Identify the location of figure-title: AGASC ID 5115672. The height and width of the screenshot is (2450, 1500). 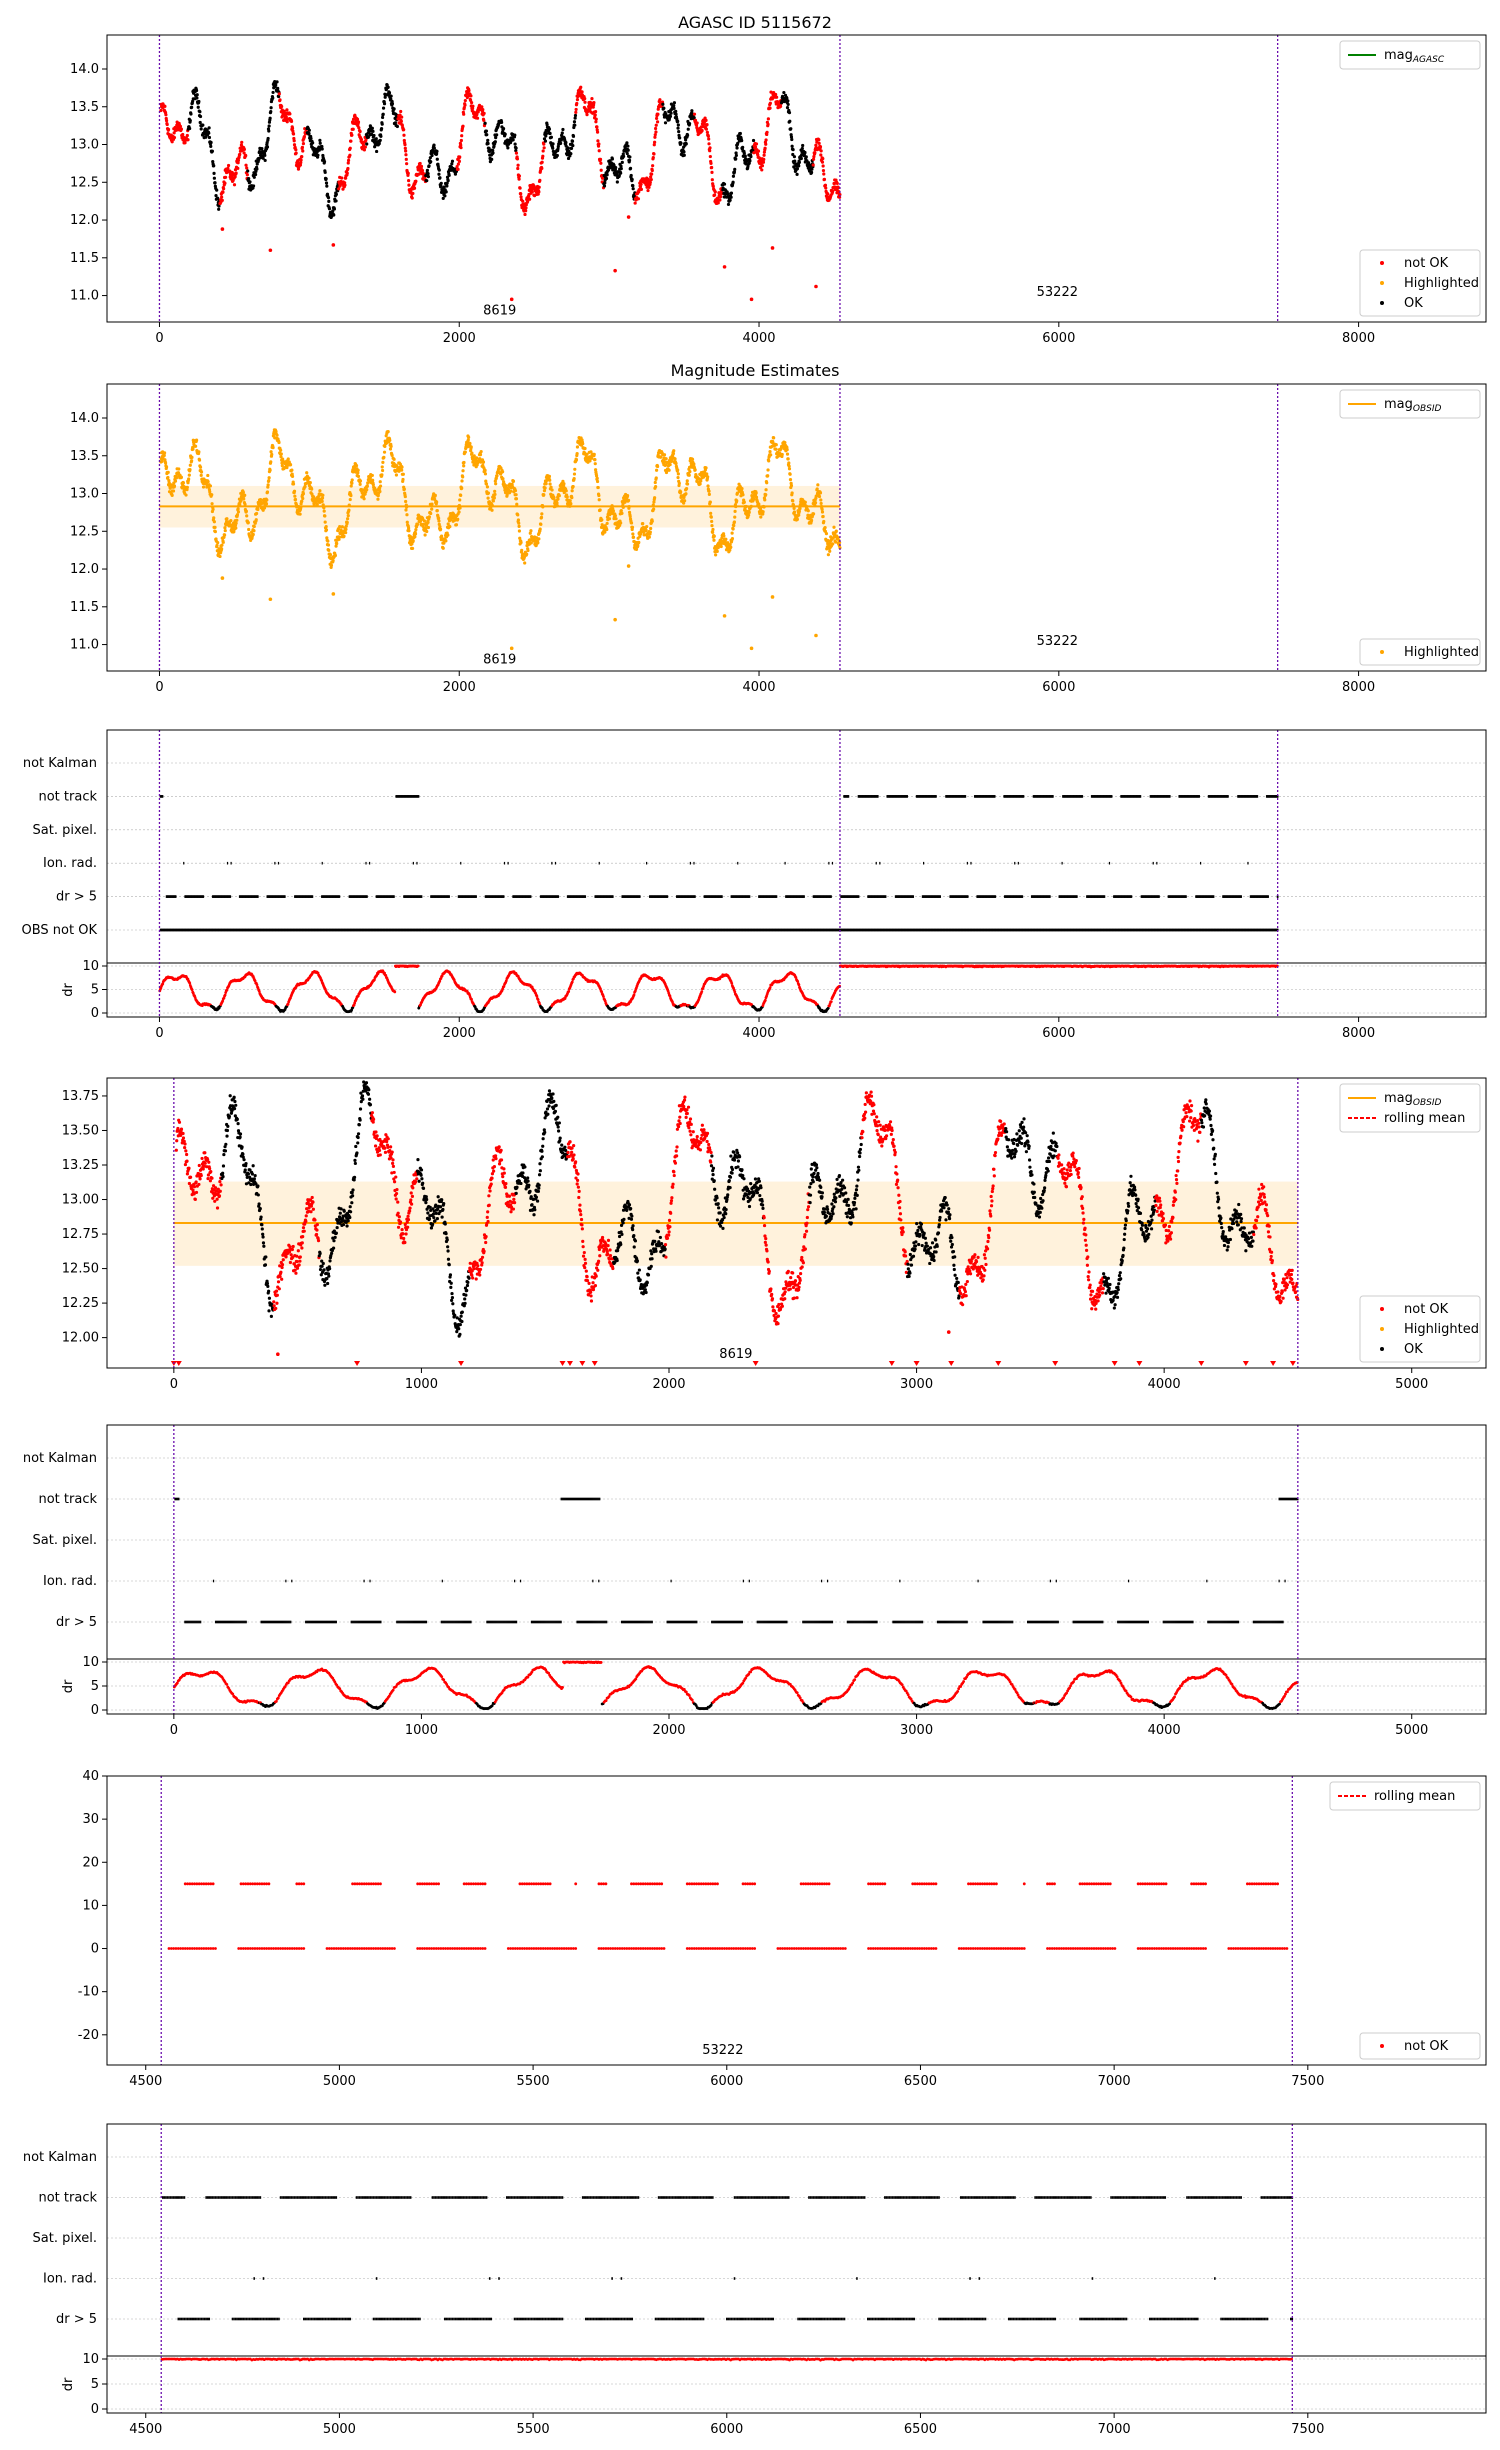
(755, 22).